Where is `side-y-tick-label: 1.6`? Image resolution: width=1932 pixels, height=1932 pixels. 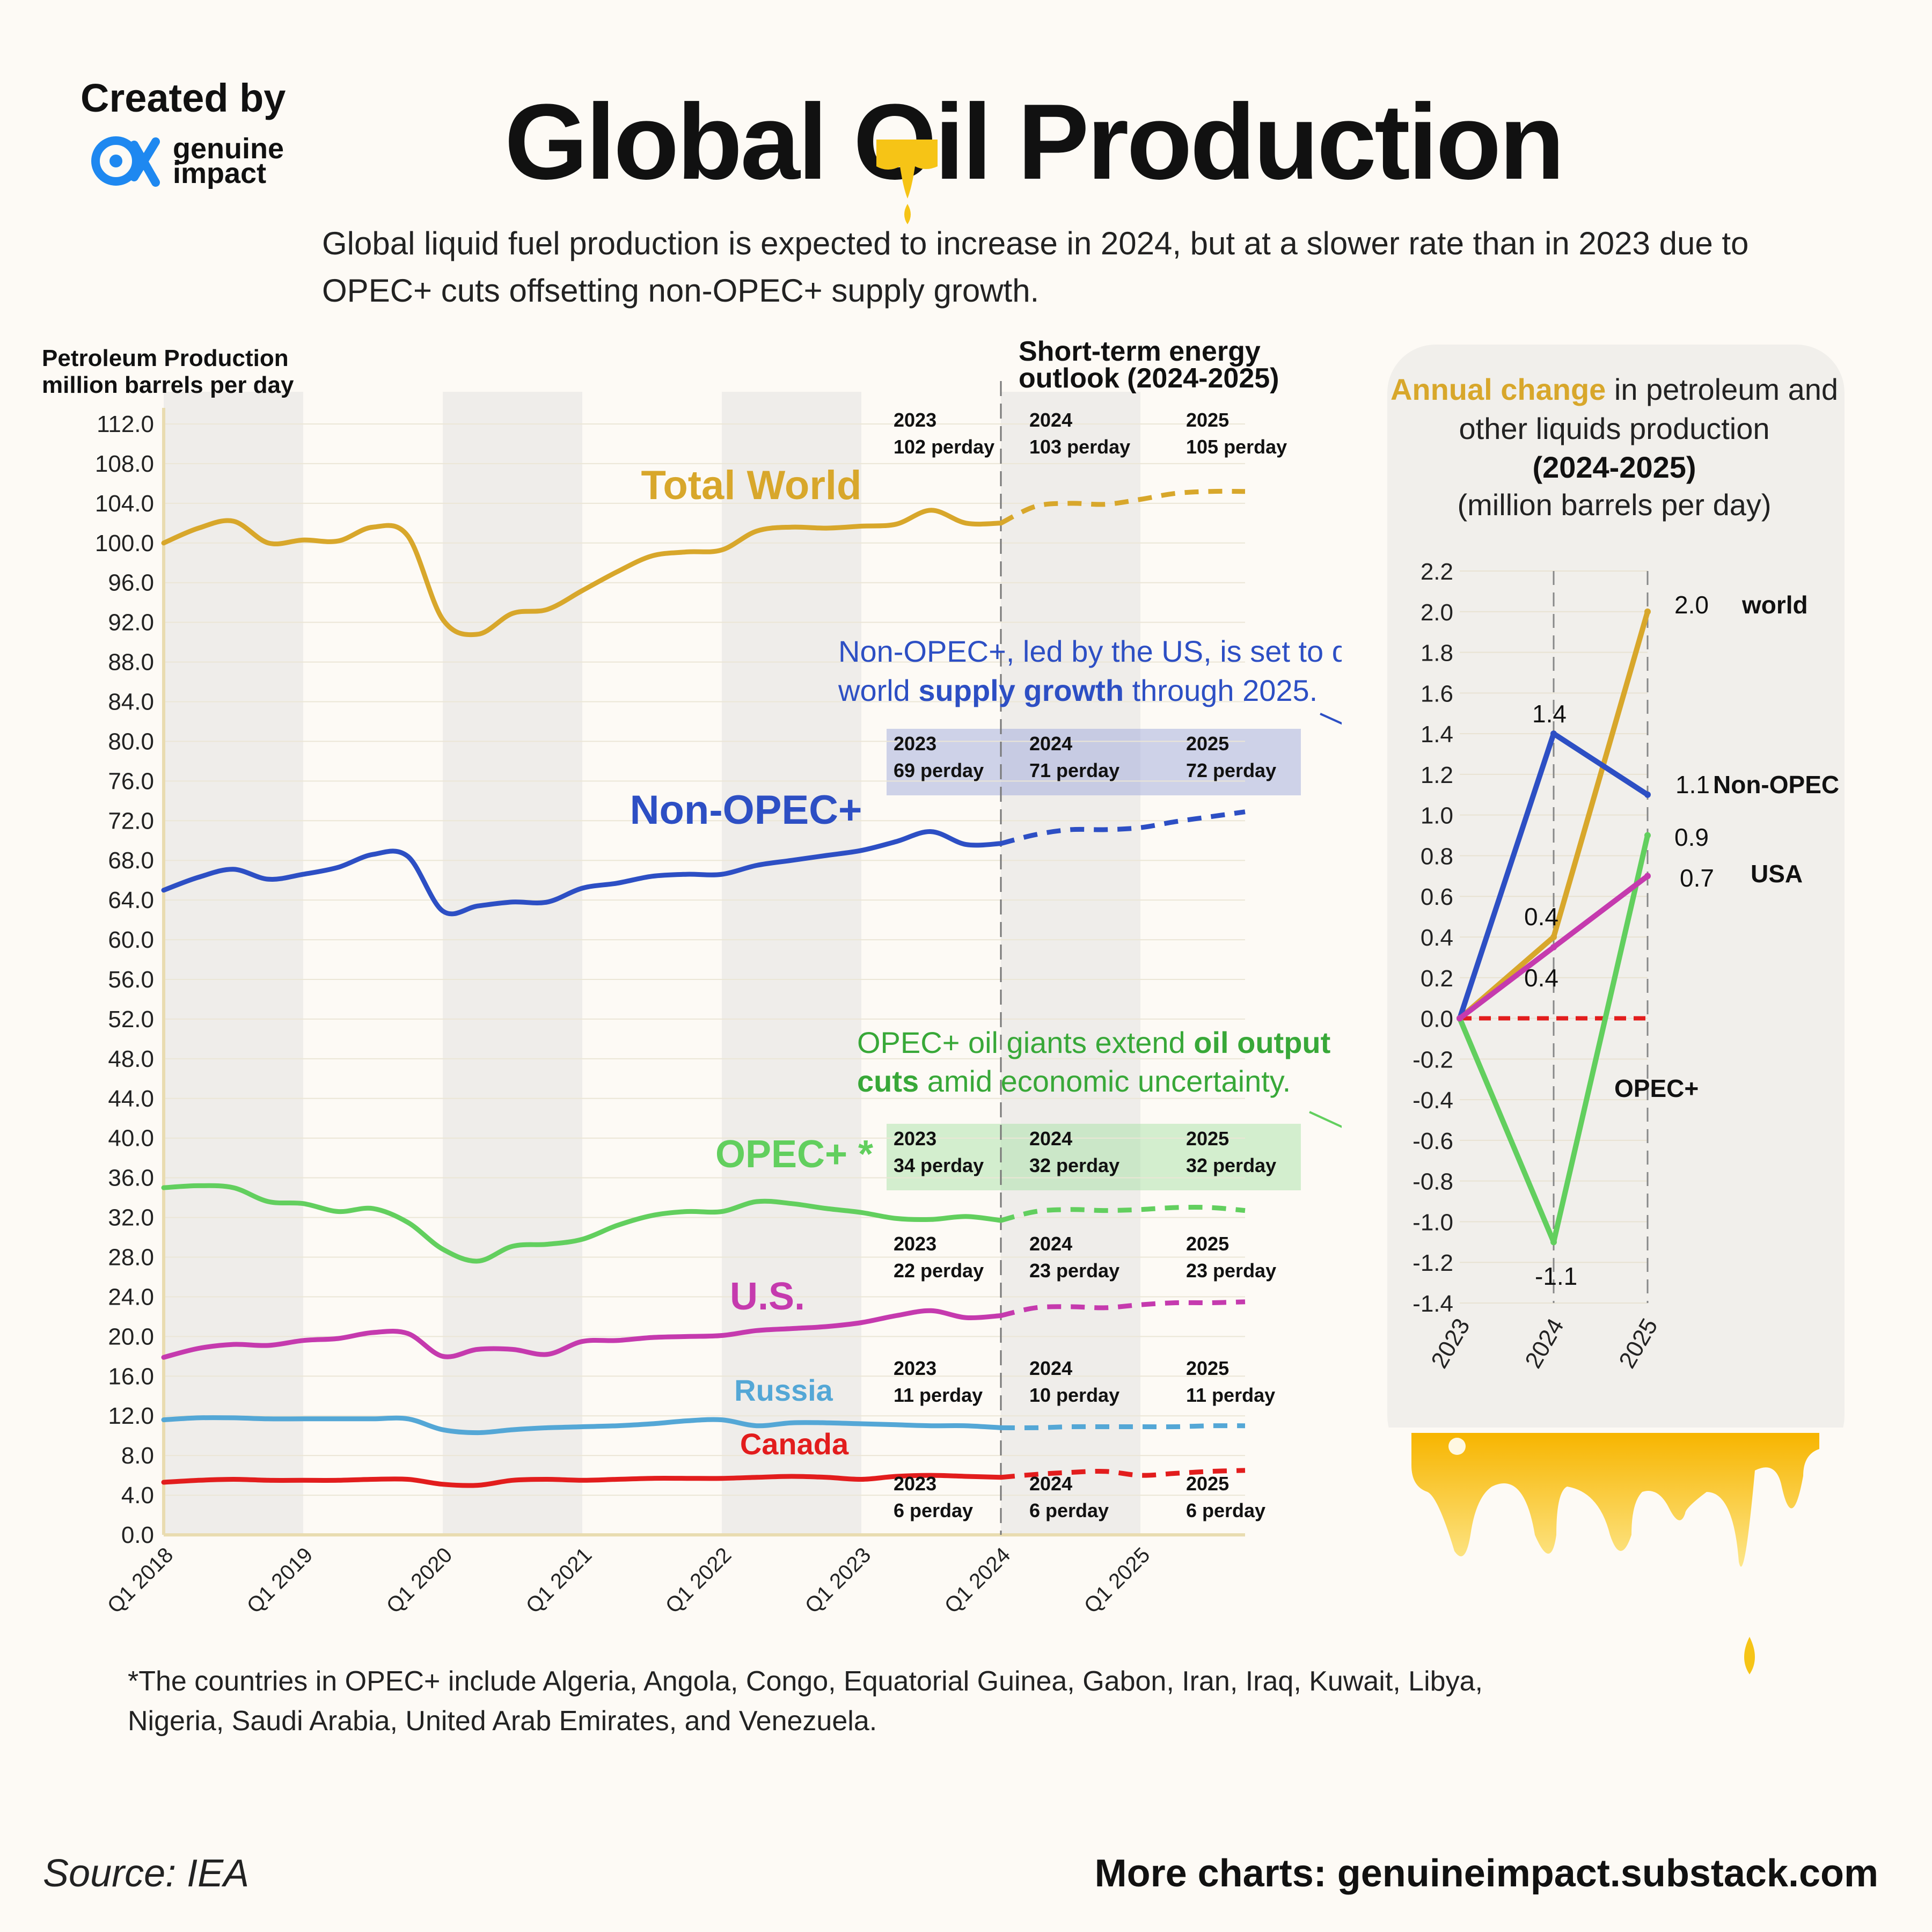
side-y-tick-label: 1.6 is located at coordinates (1437, 693).